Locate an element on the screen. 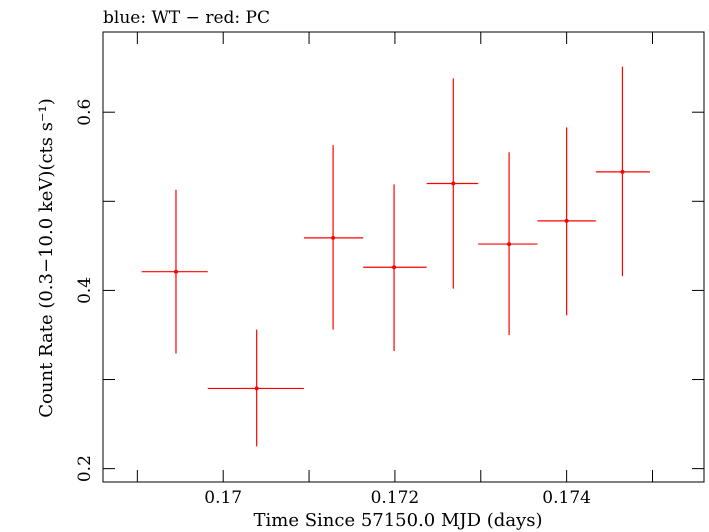 This screenshot has height=532, width=709. y-axis-label: Count Rate (0.3−10.0 keV)(cts s⁻¹) is located at coordinates (46, 257).